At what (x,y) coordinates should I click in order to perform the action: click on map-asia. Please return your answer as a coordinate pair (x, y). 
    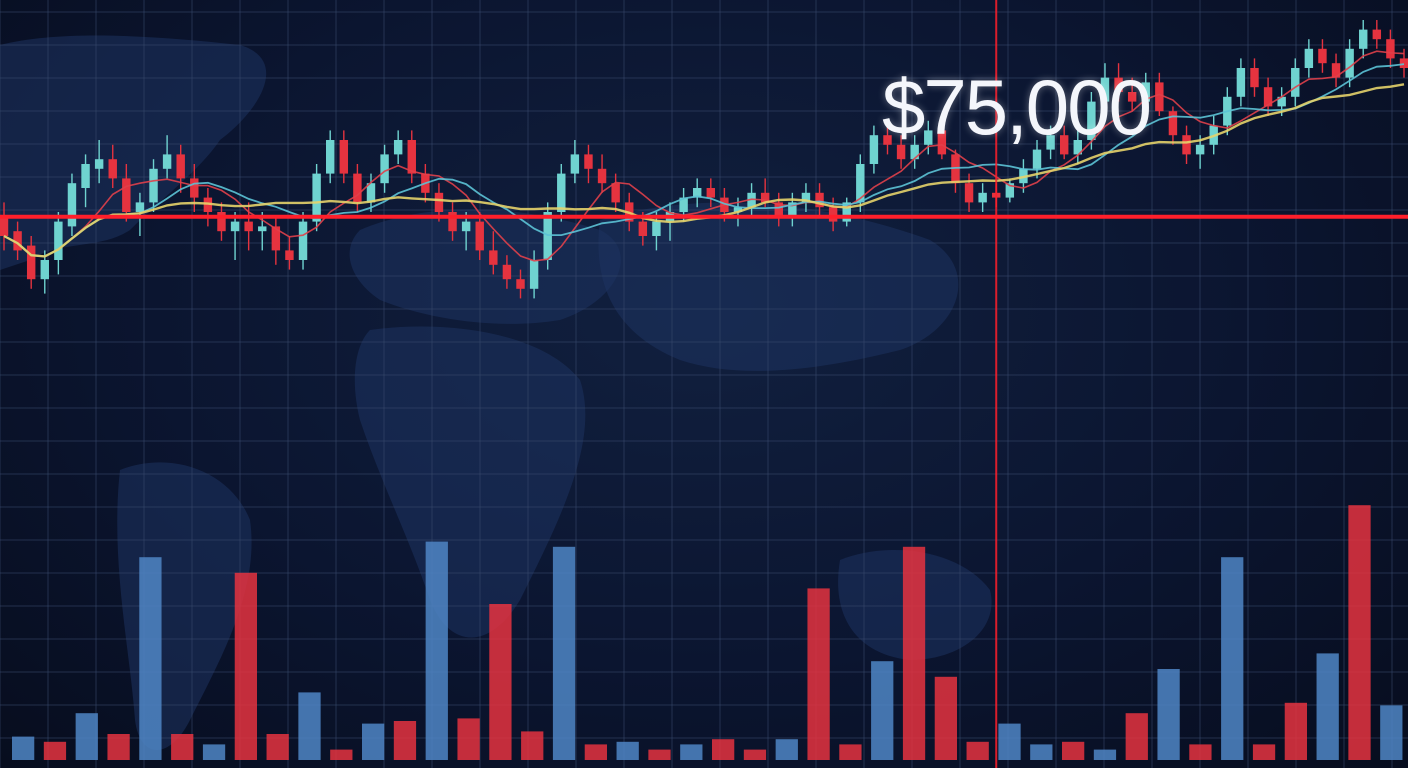
    Looking at the image, I should click on (778, 286).